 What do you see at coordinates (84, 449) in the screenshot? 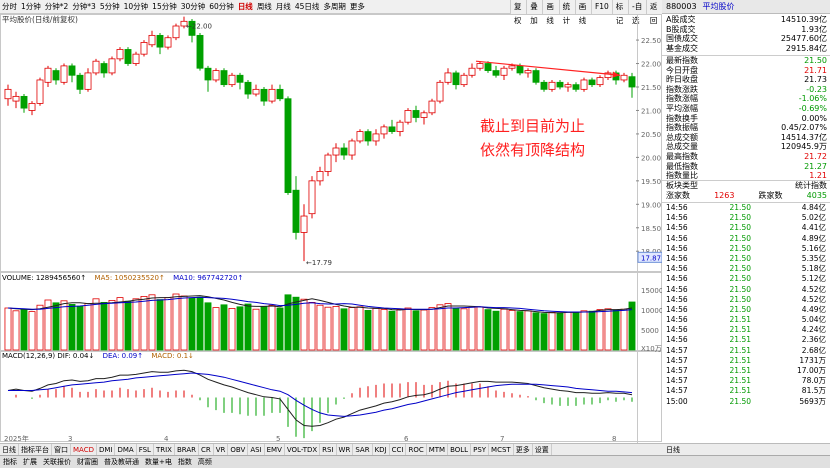
I see `indicator-tab: MACD` at bounding box center [84, 449].